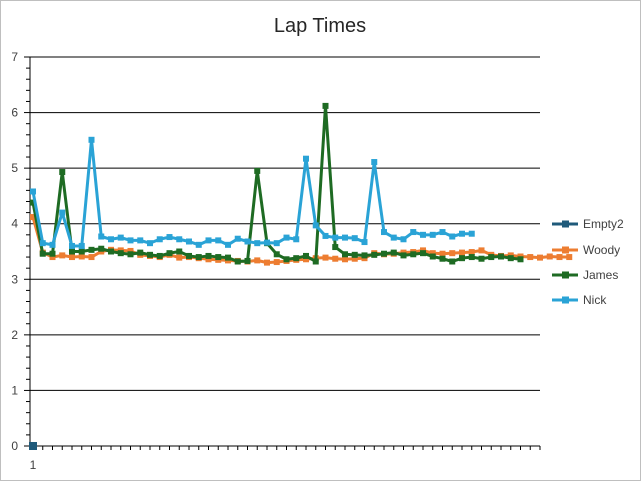  I want to click on x-tick-label: 1, so click(33, 465).